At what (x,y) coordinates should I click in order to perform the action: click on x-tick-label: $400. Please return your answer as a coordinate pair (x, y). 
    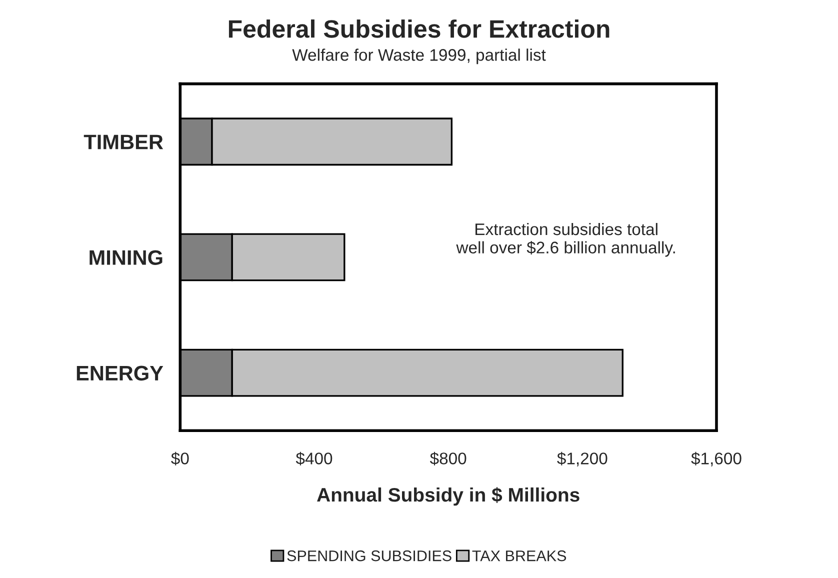
    Looking at the image, I should click on (314, 459).